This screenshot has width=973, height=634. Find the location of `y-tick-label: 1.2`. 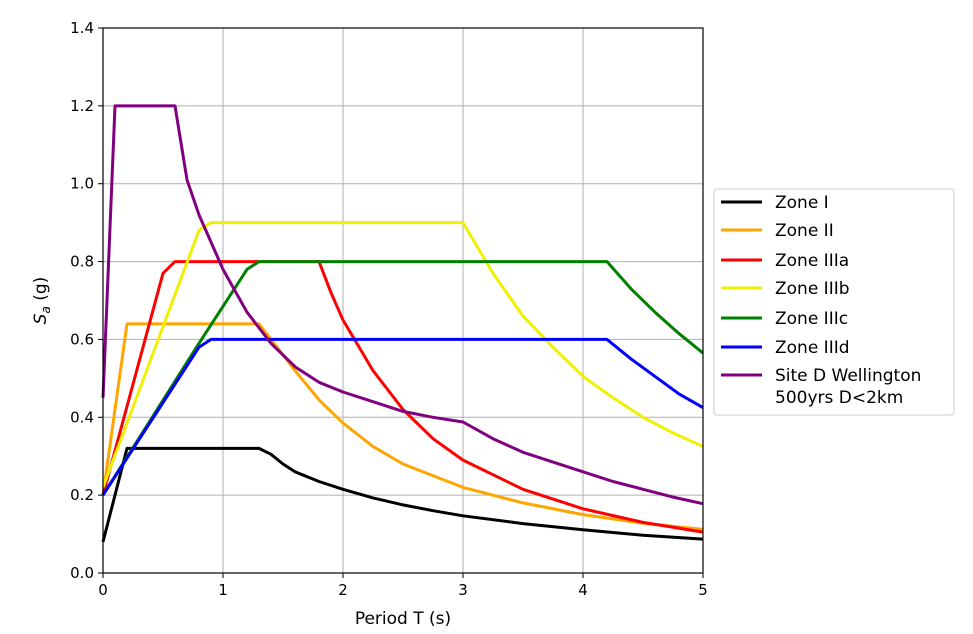

y-tick-label: 1.2 is located at coordinates (82, 106).